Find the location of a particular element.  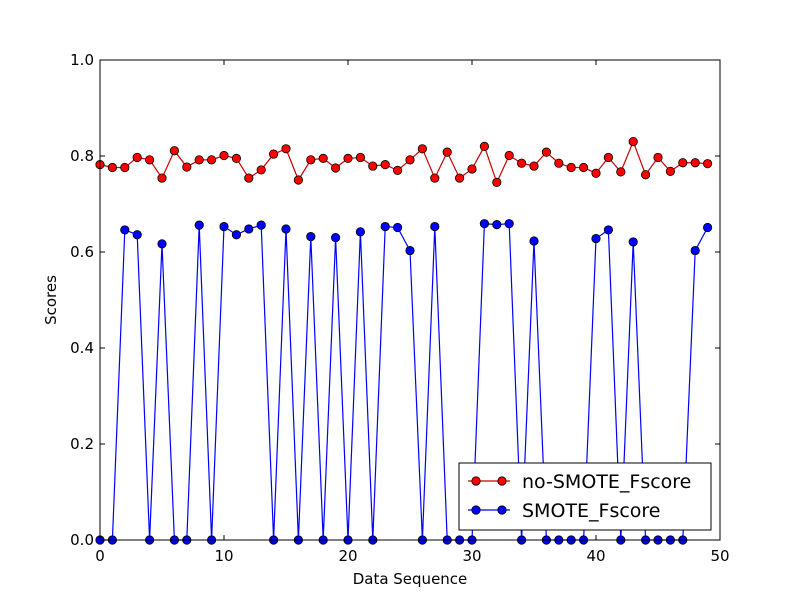

x-tick-label: 10 is located at coordinates (223, 556).